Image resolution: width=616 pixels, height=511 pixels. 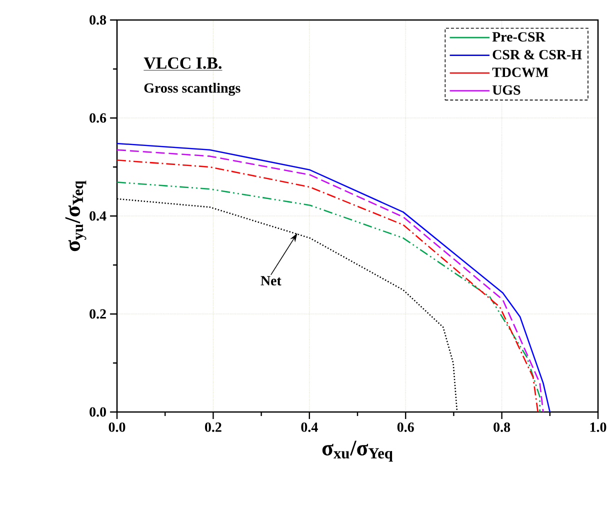 What do you see at coordinates (357, 451) in the screenshot?
I see `x-axis-title: σ$_{xu}$/σ$_{Yeq}$` at bounding box center [357, 451].